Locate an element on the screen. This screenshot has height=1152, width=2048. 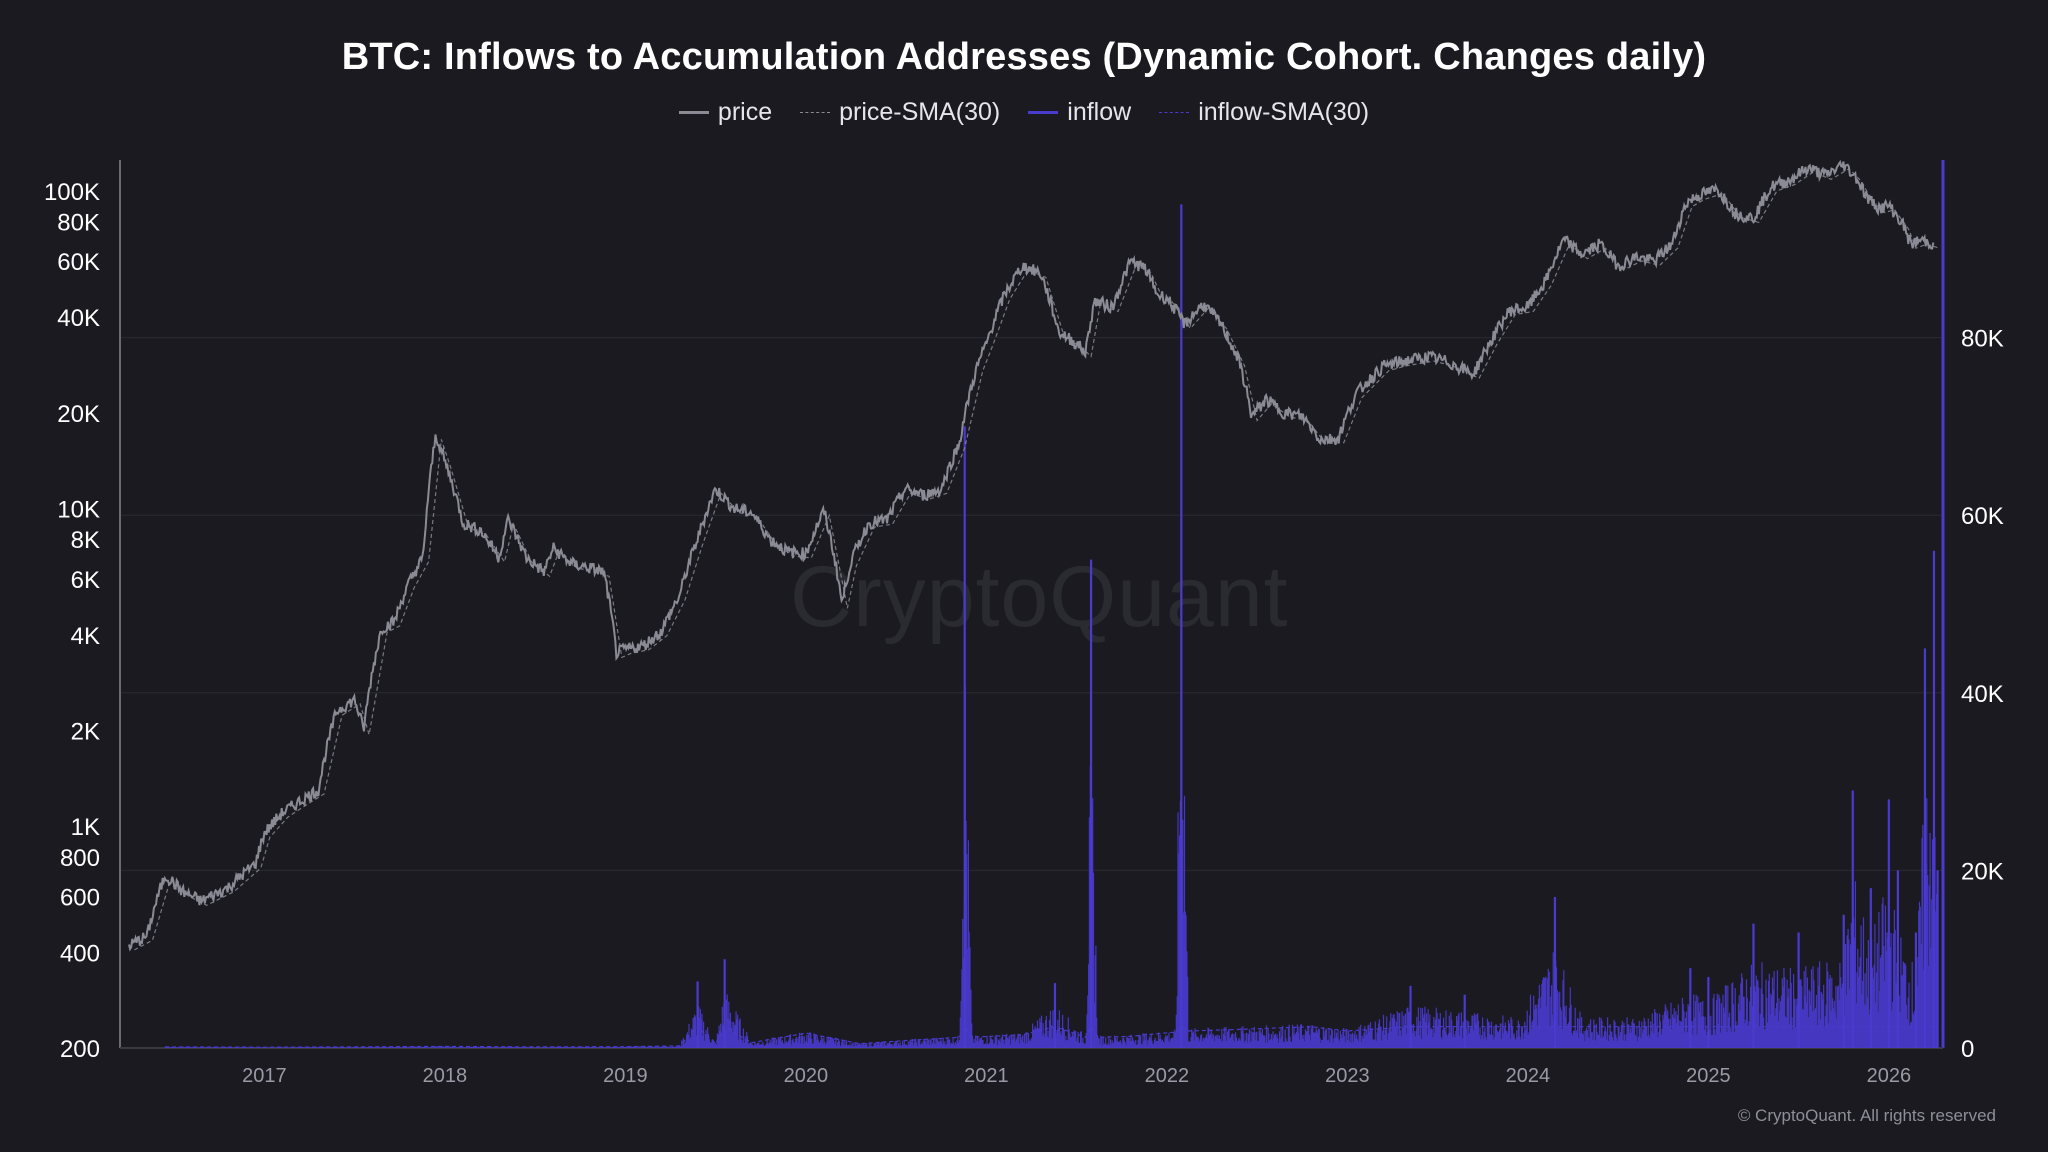
y-left-tick-label: 6K is located at coordinates (85, 580).